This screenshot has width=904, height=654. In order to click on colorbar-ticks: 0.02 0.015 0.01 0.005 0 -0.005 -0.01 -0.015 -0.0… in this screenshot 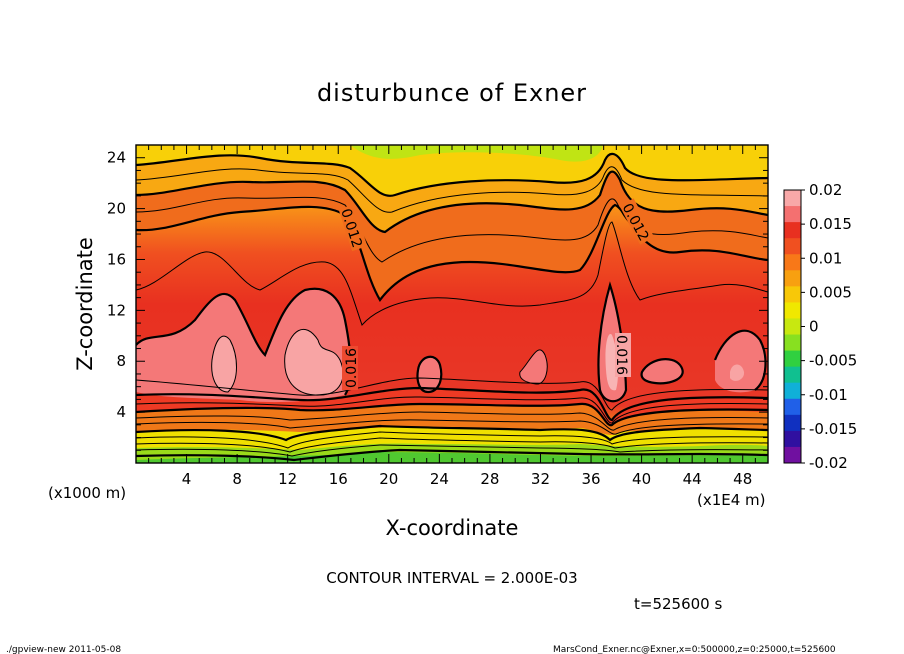, I will do `click(829, 326)`.